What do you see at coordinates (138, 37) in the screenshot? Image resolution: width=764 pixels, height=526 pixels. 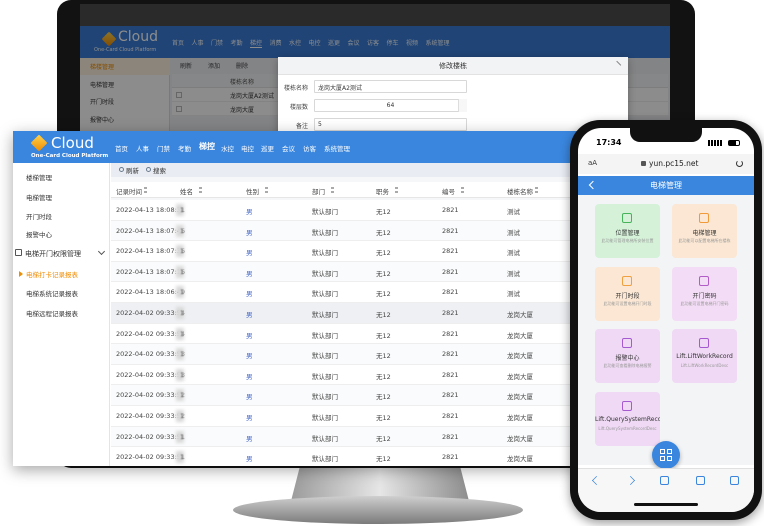 I see `logo: Cloud` at bounding box center [138, 37].